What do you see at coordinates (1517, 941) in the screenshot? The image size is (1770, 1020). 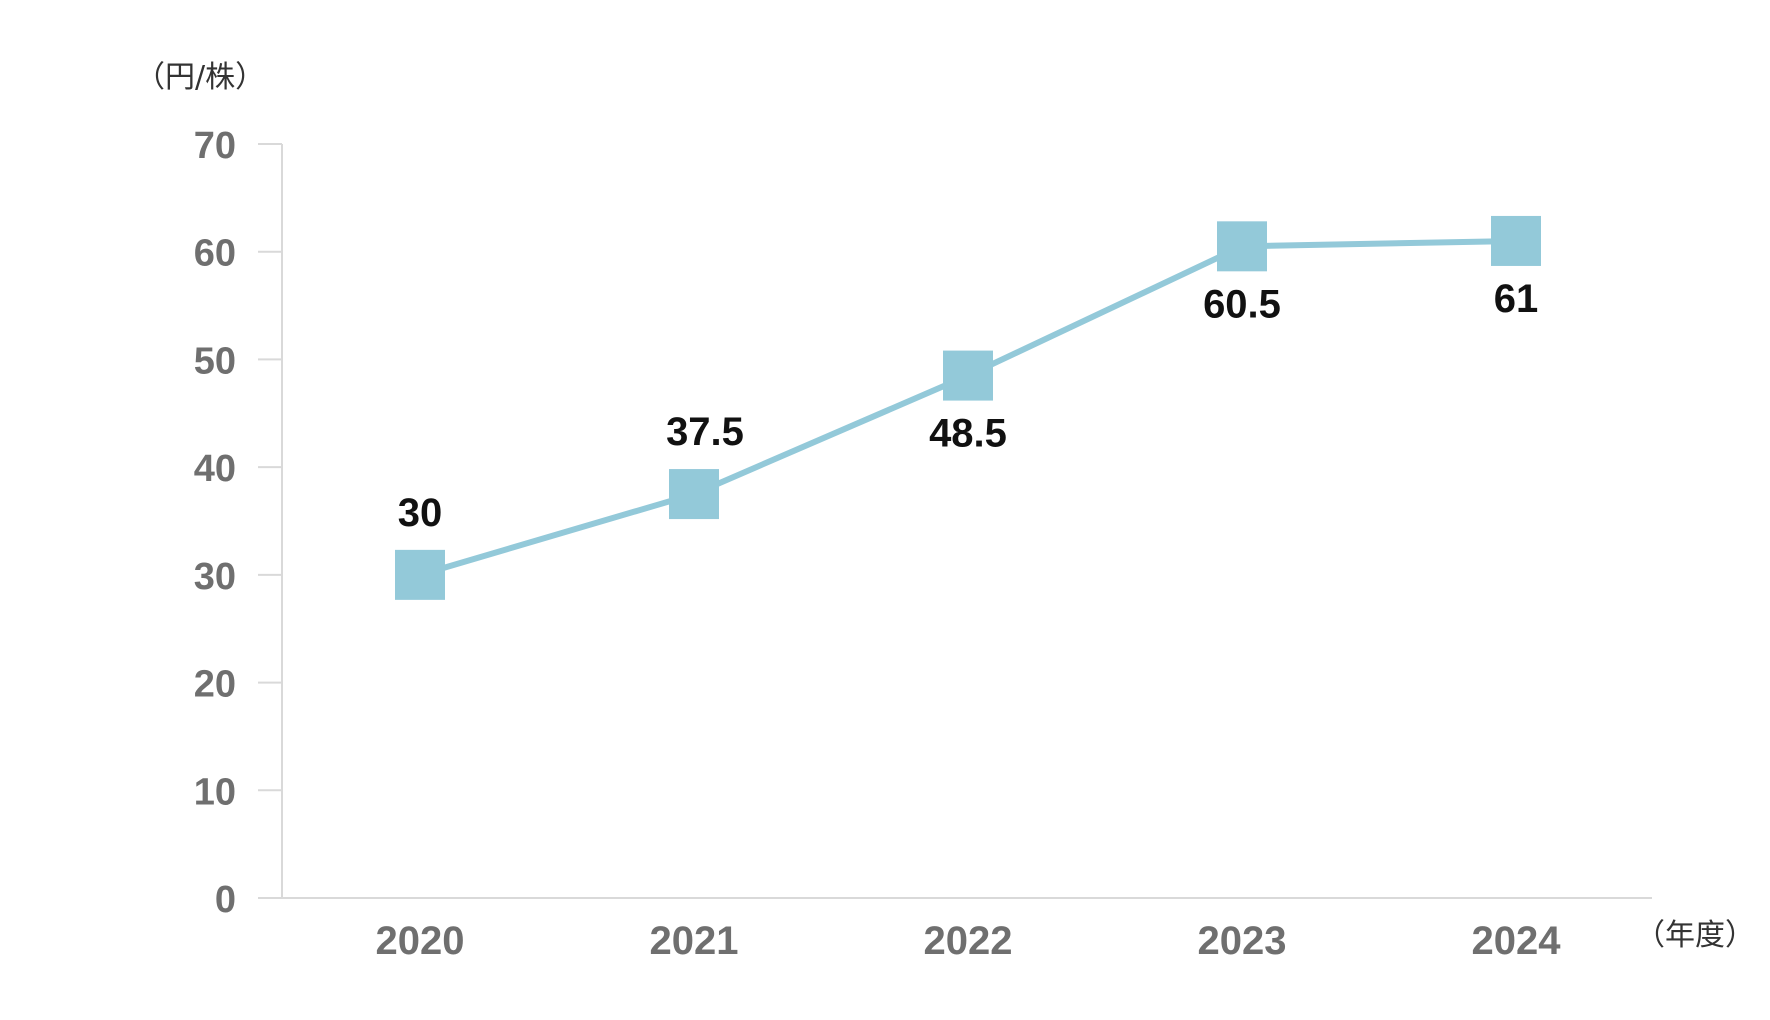 I see `x-tick-label: 2024` at bounding box center [1517, 941].